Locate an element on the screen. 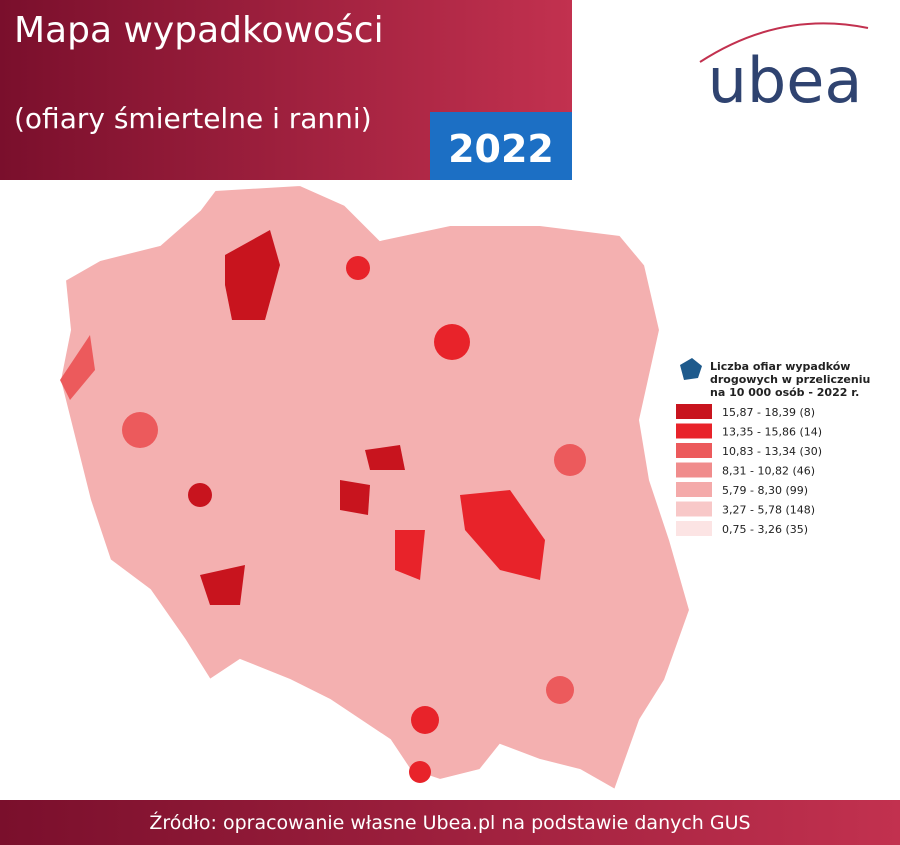 The height and width of the screenshot is (845, 900). legend-label: 13,35 - 15,86 (14) is located at coordinates (772, 432).